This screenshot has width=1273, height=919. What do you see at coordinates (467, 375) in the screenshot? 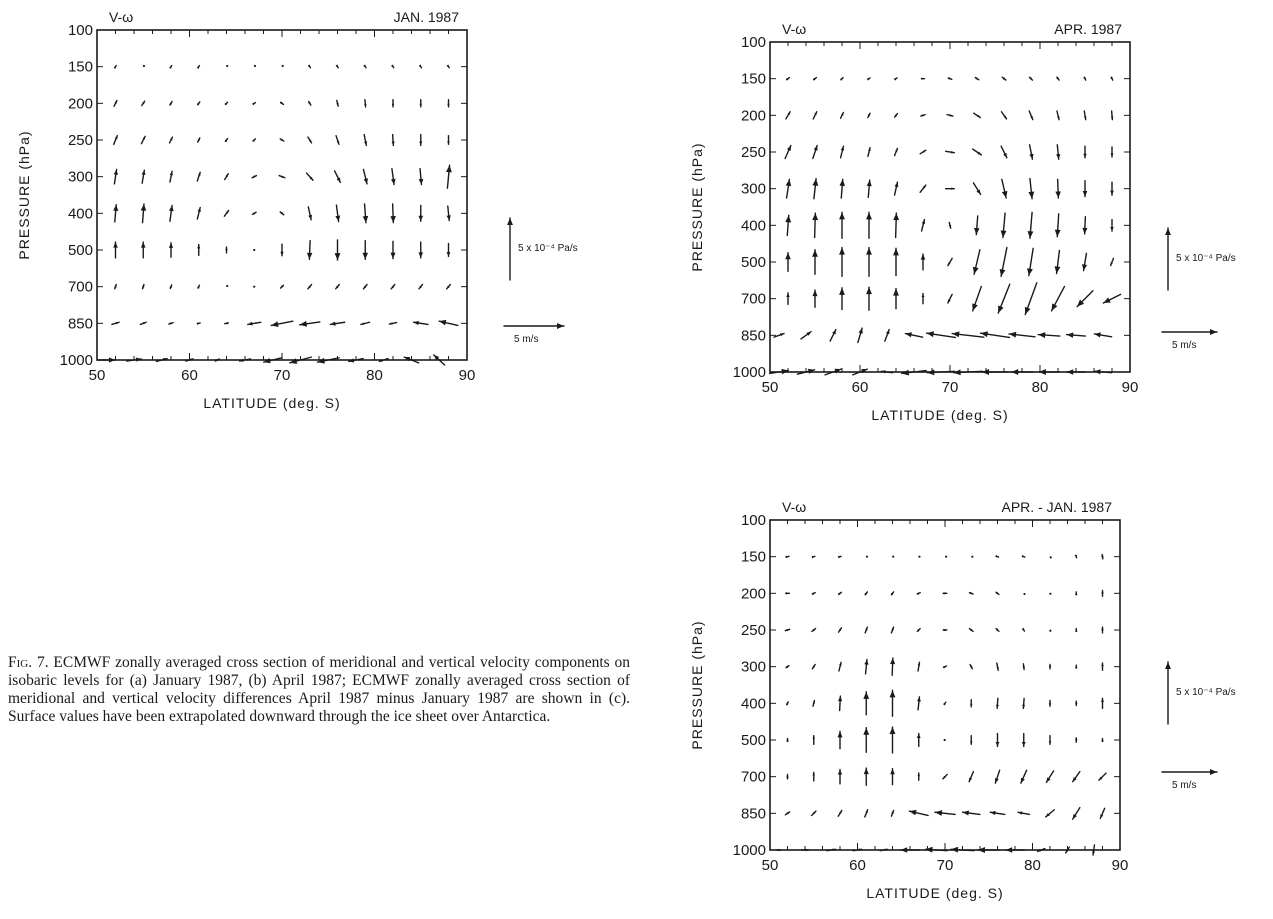
I see `x-tick-label: 90` at bounding box center [467, 375].